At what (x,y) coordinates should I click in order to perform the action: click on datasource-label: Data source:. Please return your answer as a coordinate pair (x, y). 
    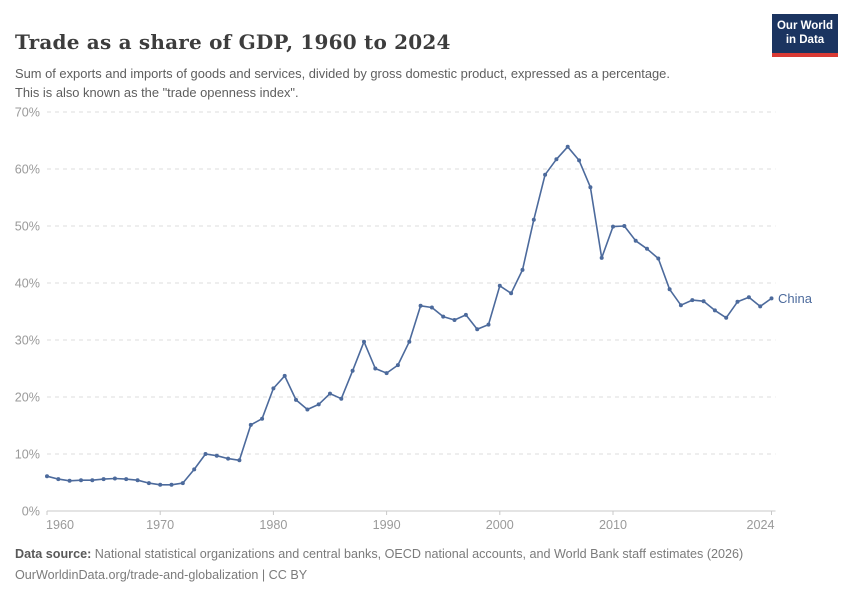
    Looking at the image, I should click on (53, 554).